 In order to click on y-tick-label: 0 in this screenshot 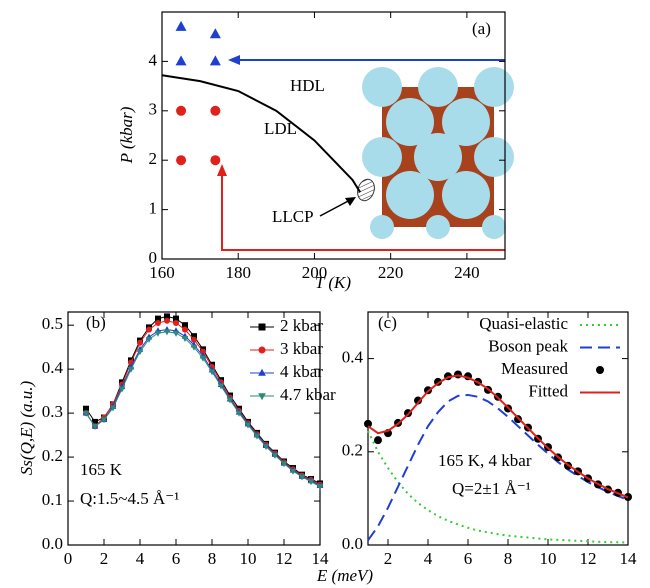, I will do `click(153, 257)`.